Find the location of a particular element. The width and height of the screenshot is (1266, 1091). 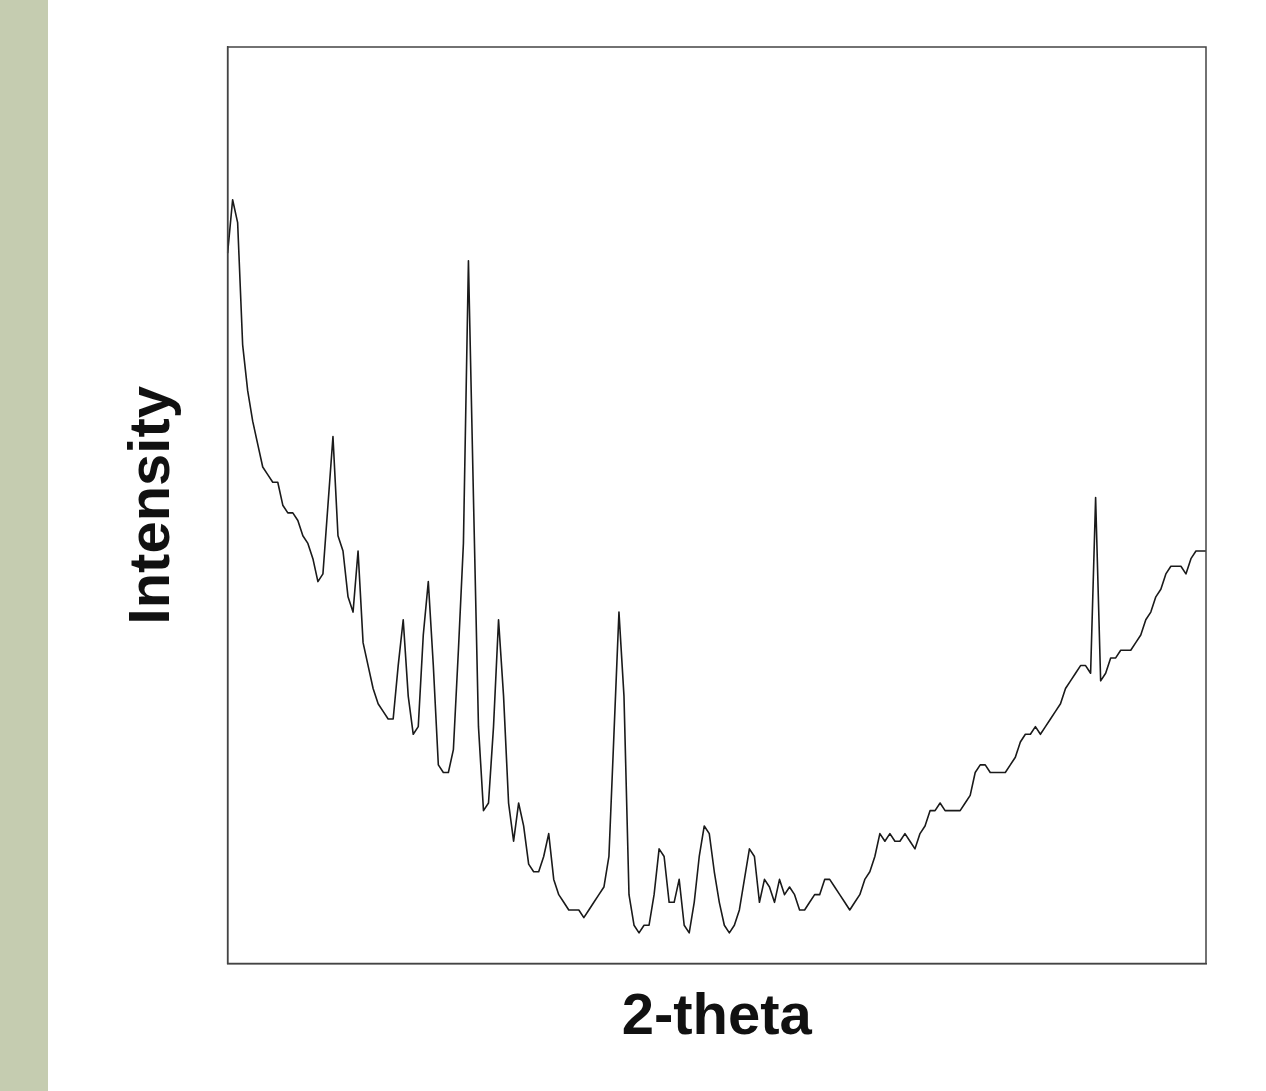

x-axis-title: 2-theta is located at coordinates (717, 1014).